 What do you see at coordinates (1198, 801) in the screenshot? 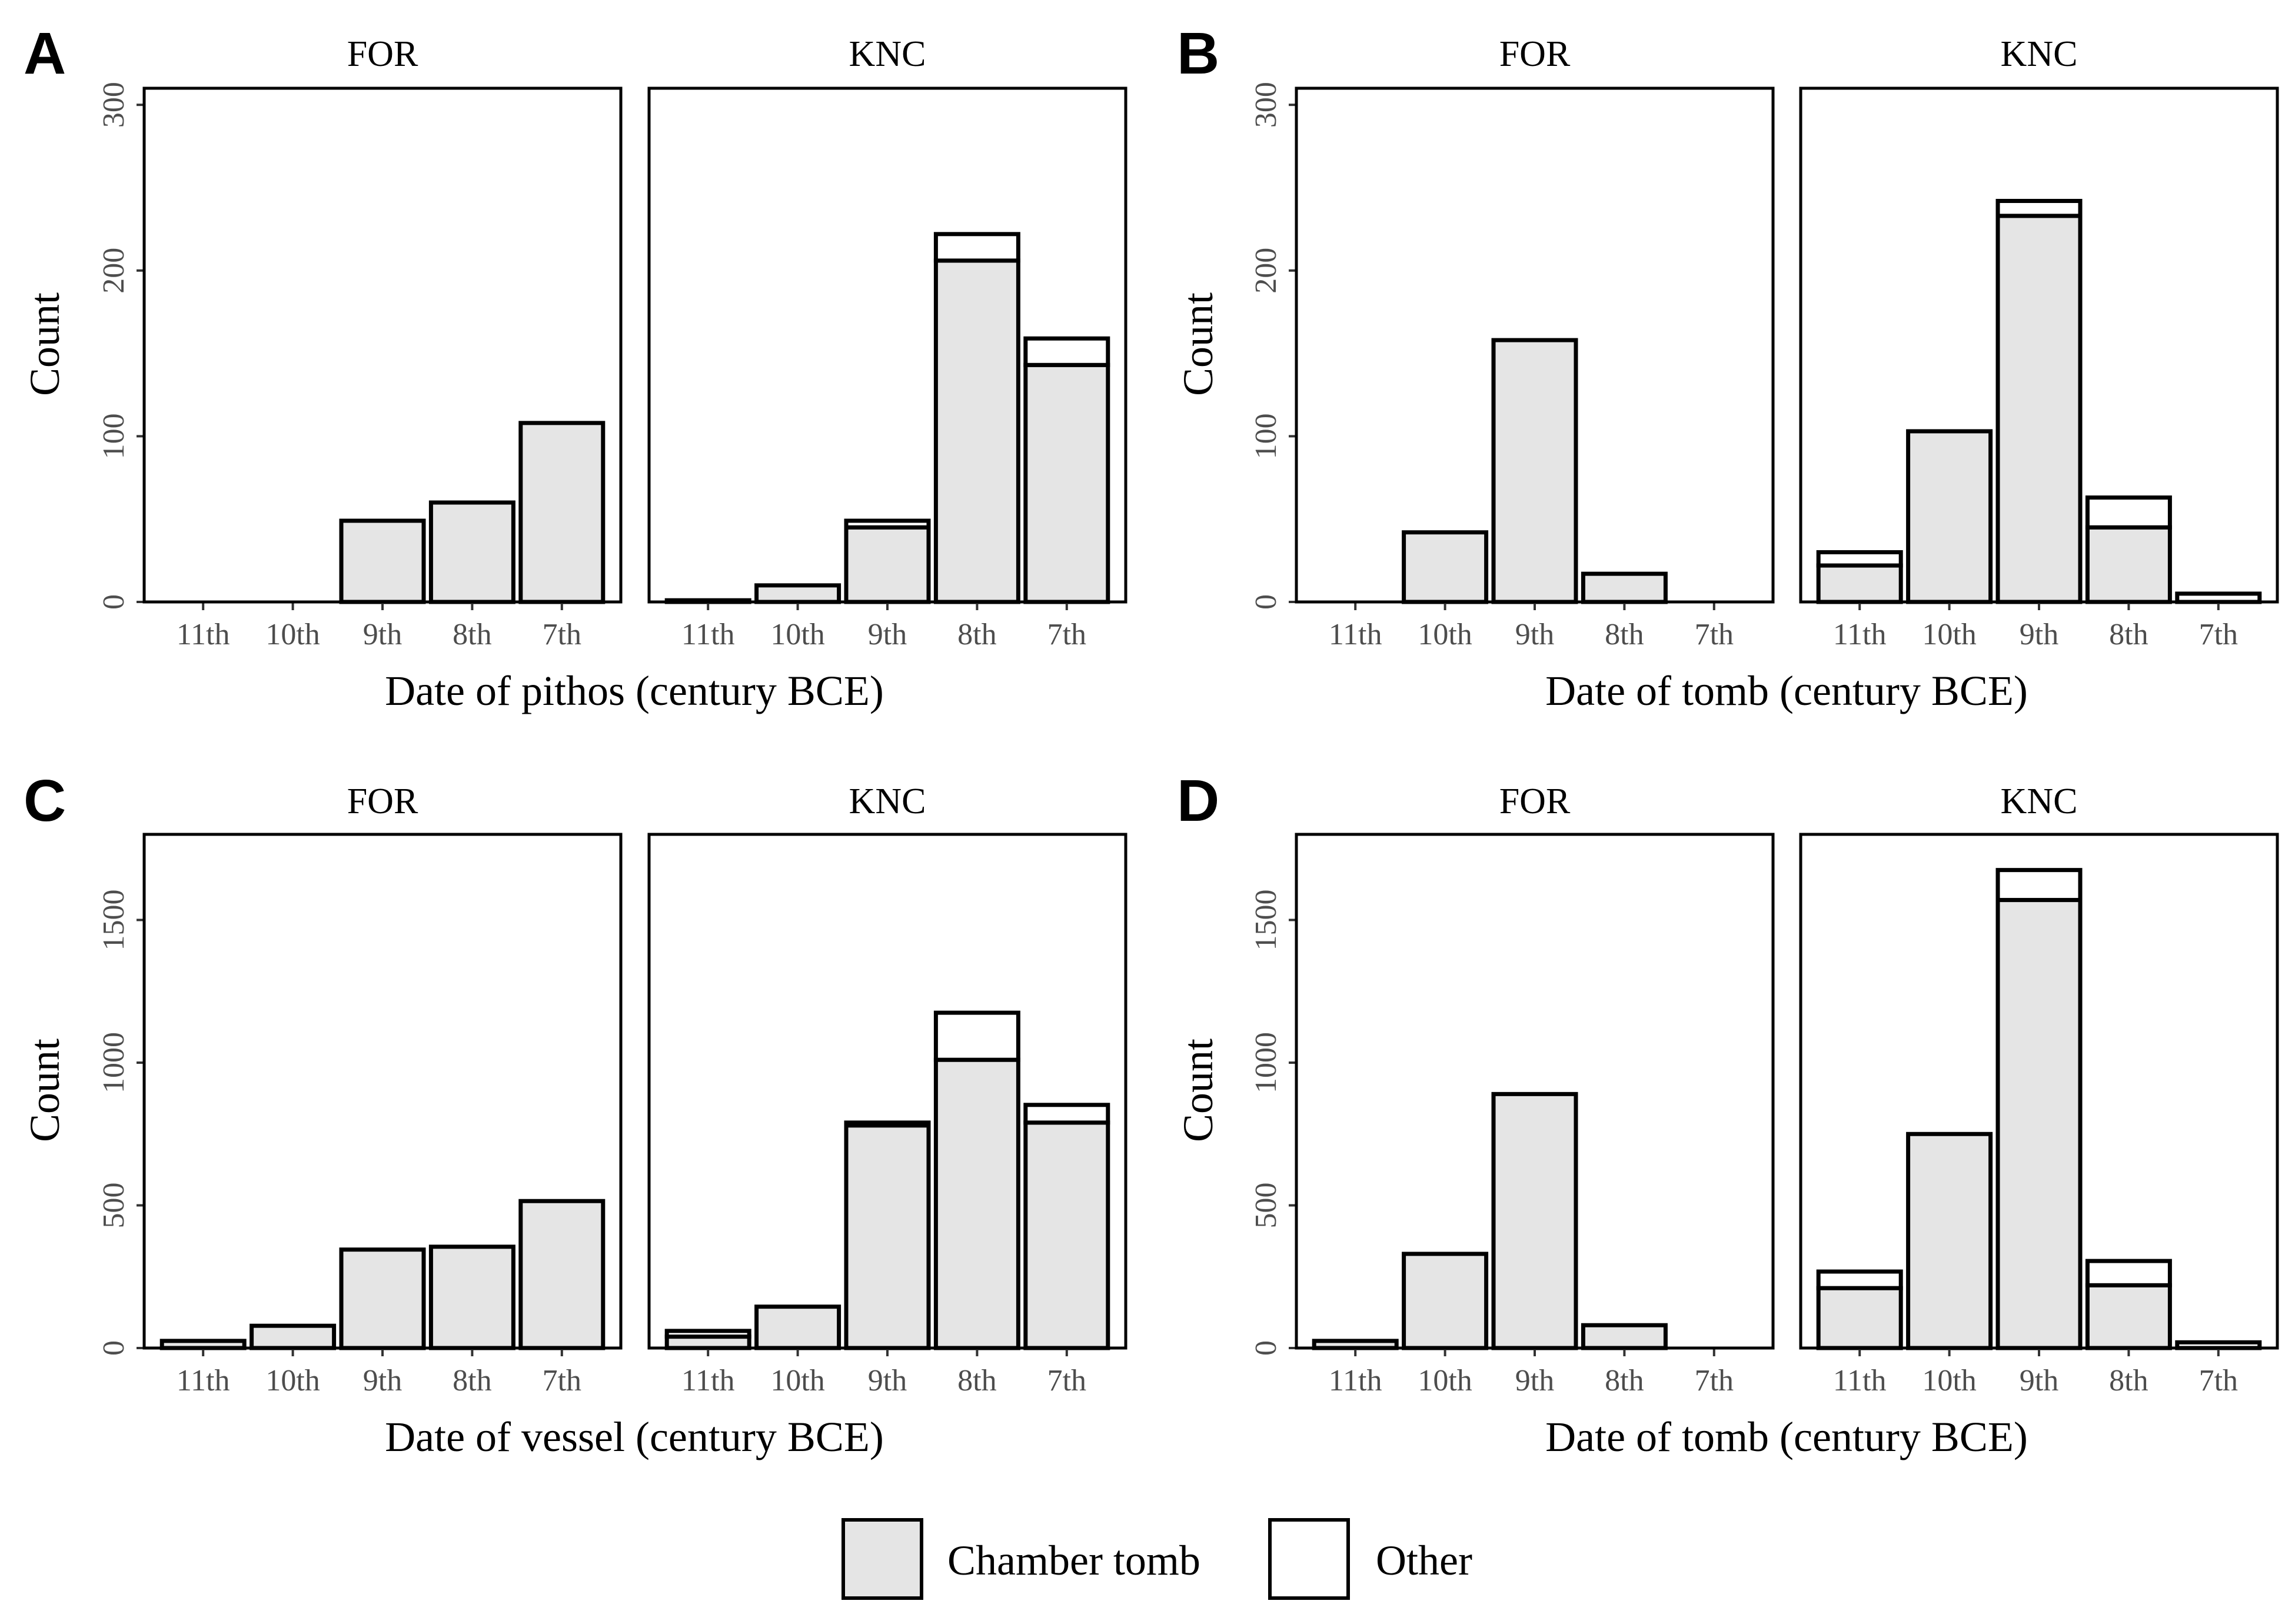
I see `panel-letter: D` at bounding box center [1198, 801].